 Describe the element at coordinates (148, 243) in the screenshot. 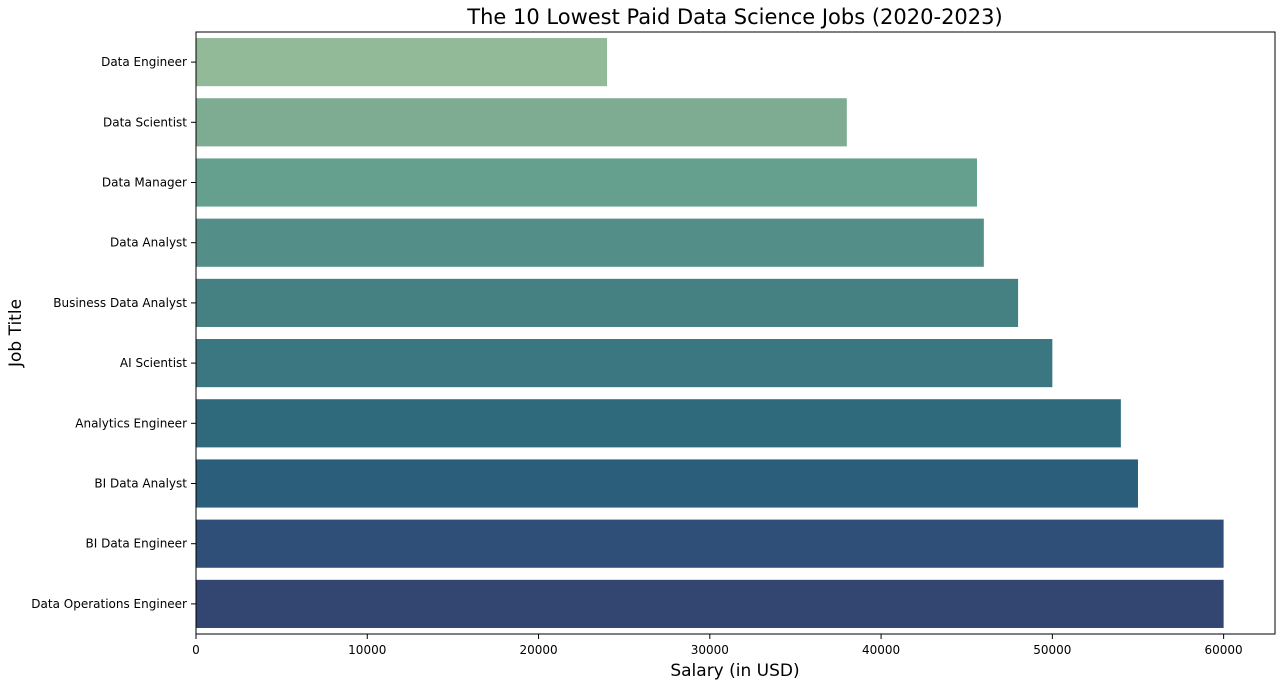

I see `y-tick-label: Data Analyst` at that location.